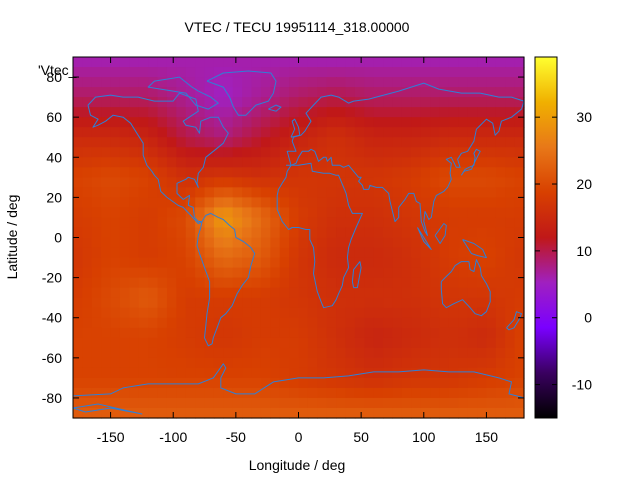  Describe the element at coordinates (487, 437) in the screenshot. I see `x-tick-label: 150` at that location.